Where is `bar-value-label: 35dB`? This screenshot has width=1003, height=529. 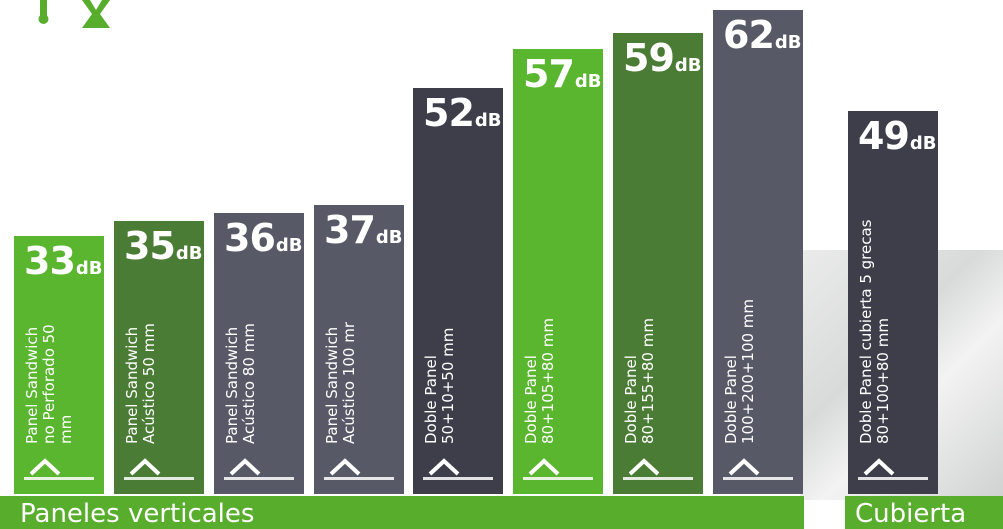
bar-value-label: 35dB is located at coordinates (163, 246).